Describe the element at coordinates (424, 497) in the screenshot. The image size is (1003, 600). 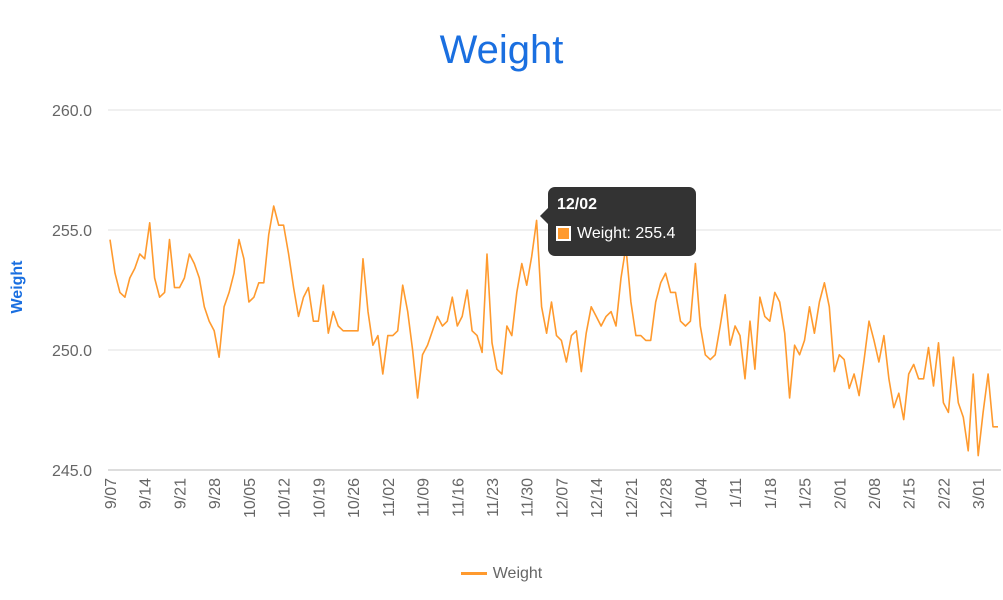
I see `x-tick-label: 11/09` at that location.